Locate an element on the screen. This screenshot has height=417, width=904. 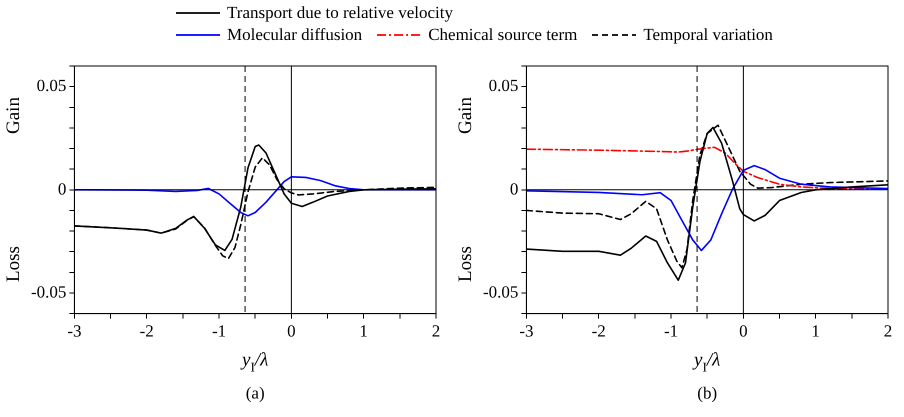
text: (a) is located at coordinates (255, 393).